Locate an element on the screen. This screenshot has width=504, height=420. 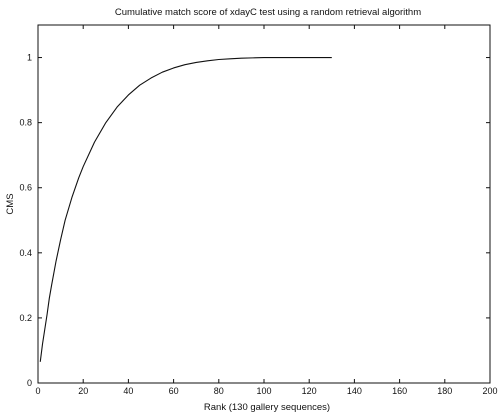
x-tick-label: 40 is located at coordinates (128, 391).